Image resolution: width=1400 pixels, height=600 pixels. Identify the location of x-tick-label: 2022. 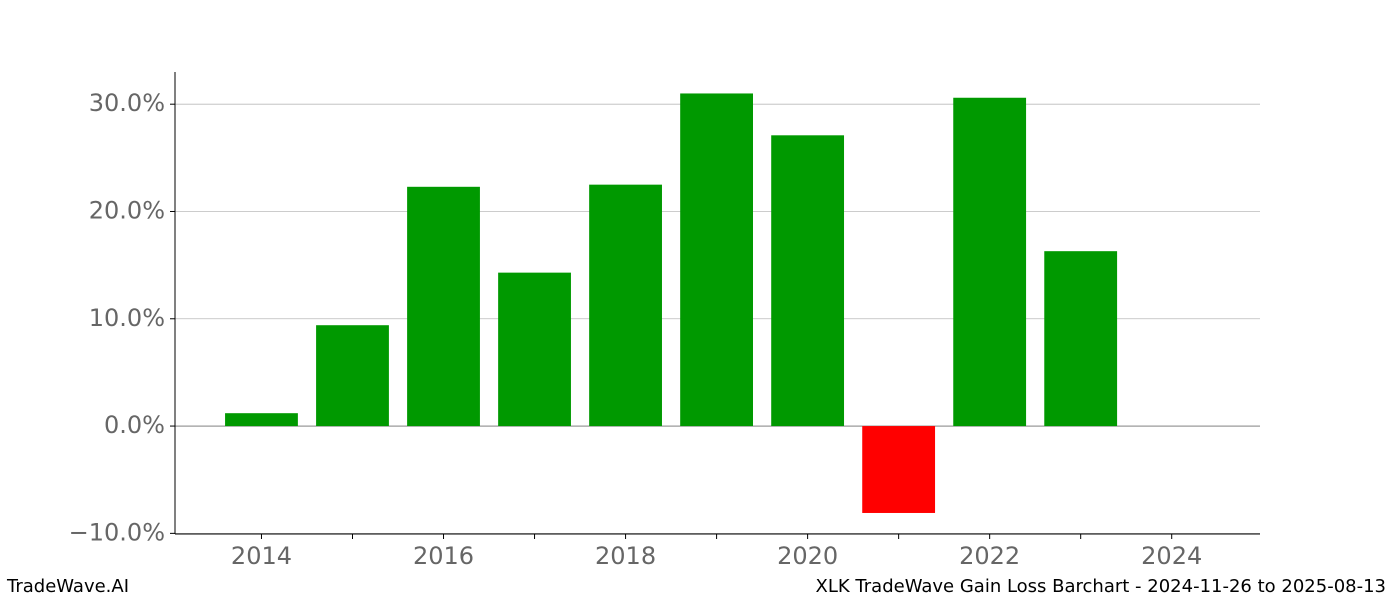
(989, 556).